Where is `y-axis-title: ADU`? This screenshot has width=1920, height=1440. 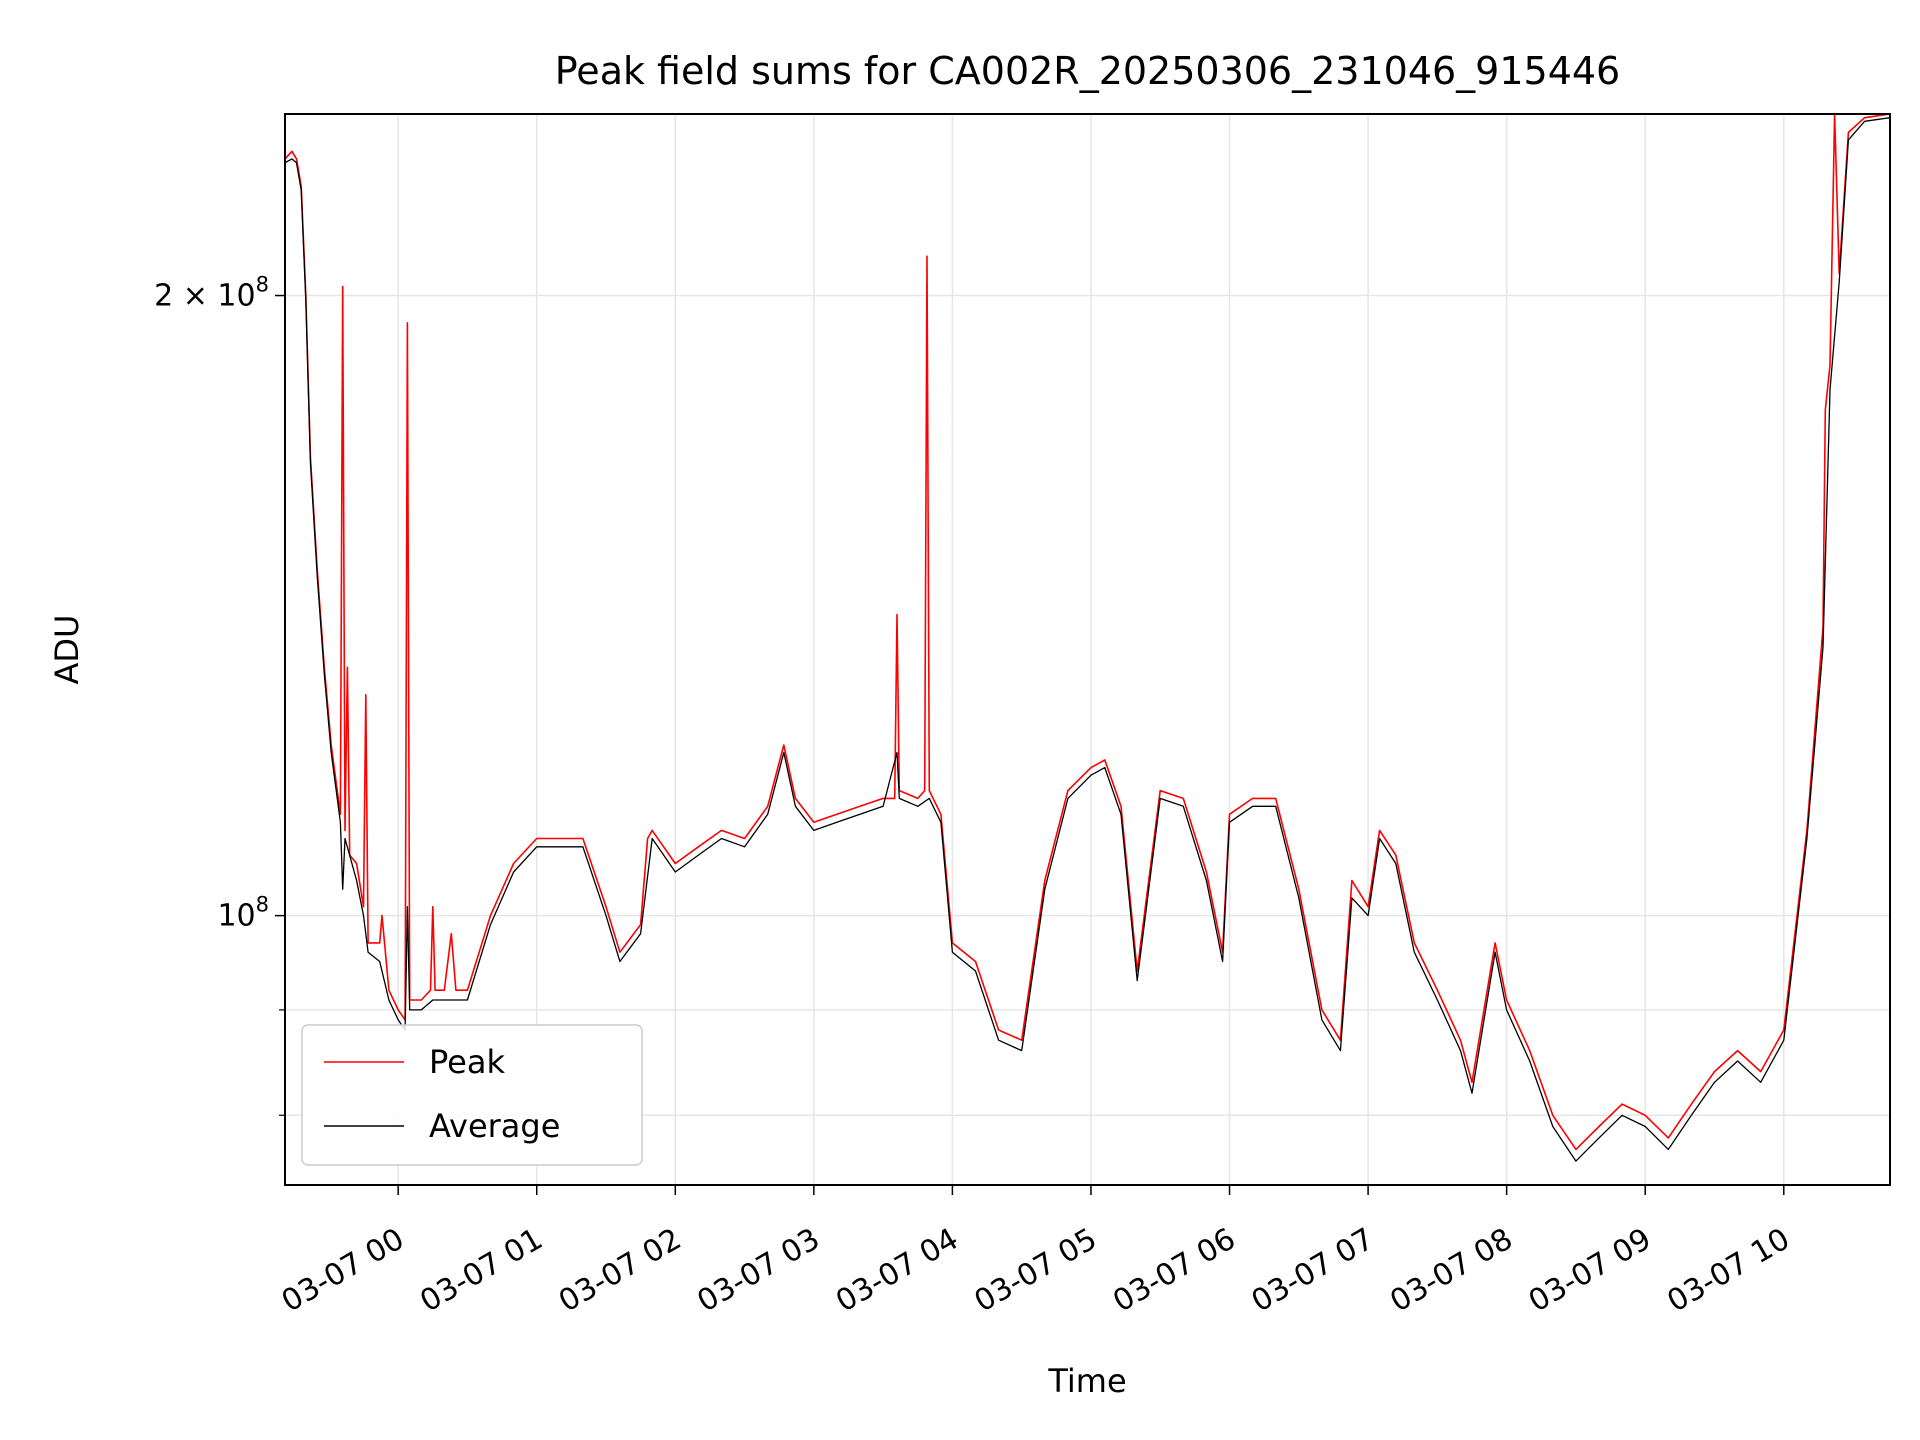
y-axis-title: ADU is located at coordinates (67, 650).